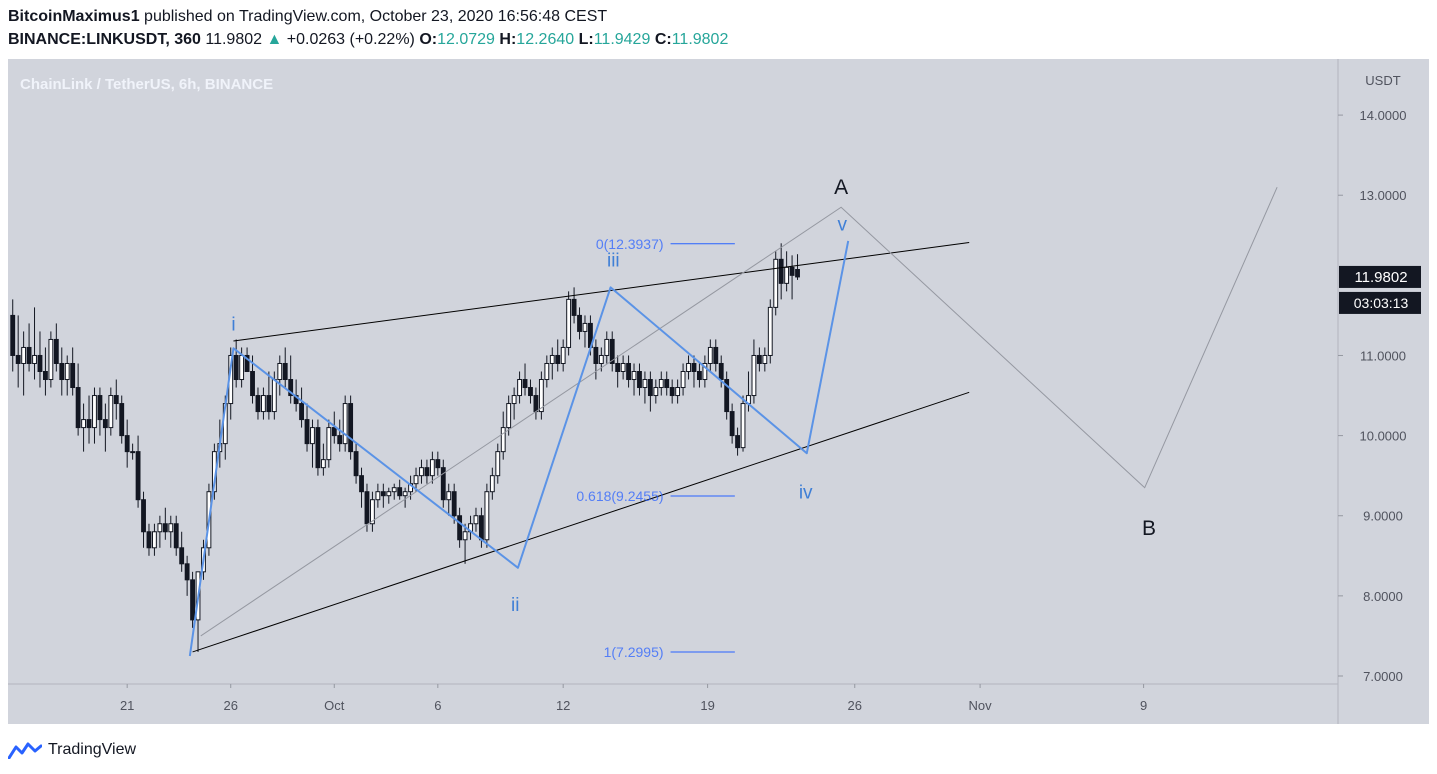 Image resolution: width=1437 pixels, height=774 pixels. Describe the element at coordinates (74, 16) in the screenshot. I see `author-name: BitcoinMaximus1` at that location.